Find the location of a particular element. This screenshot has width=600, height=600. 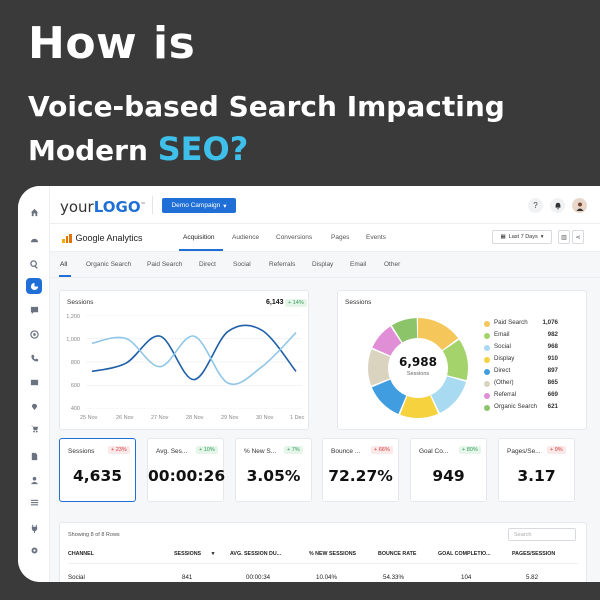

cart-icon is located at coordinates (34, 428).